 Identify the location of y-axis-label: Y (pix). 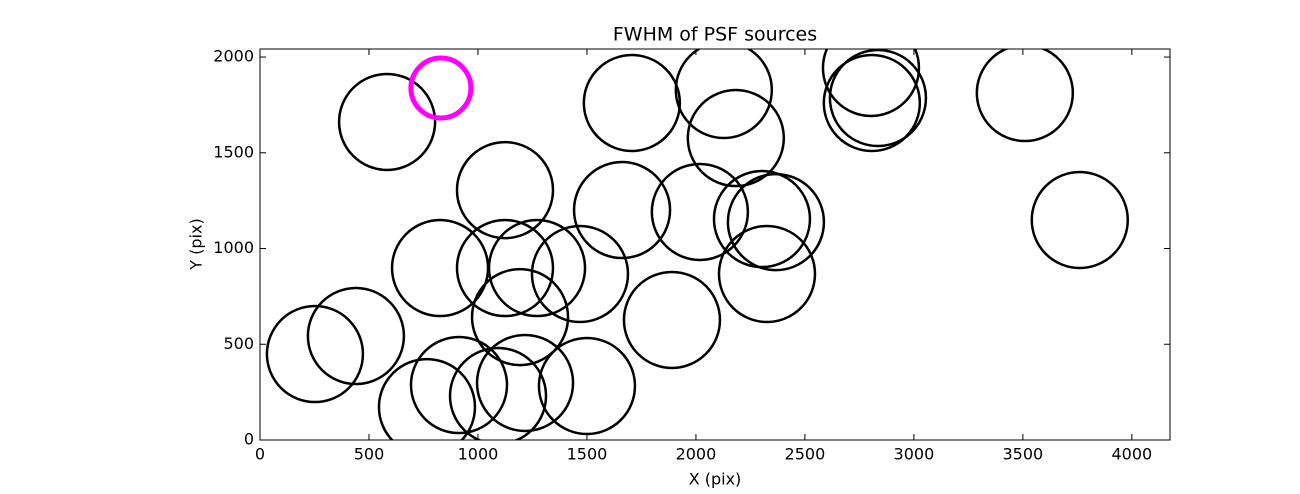
(196, 244).